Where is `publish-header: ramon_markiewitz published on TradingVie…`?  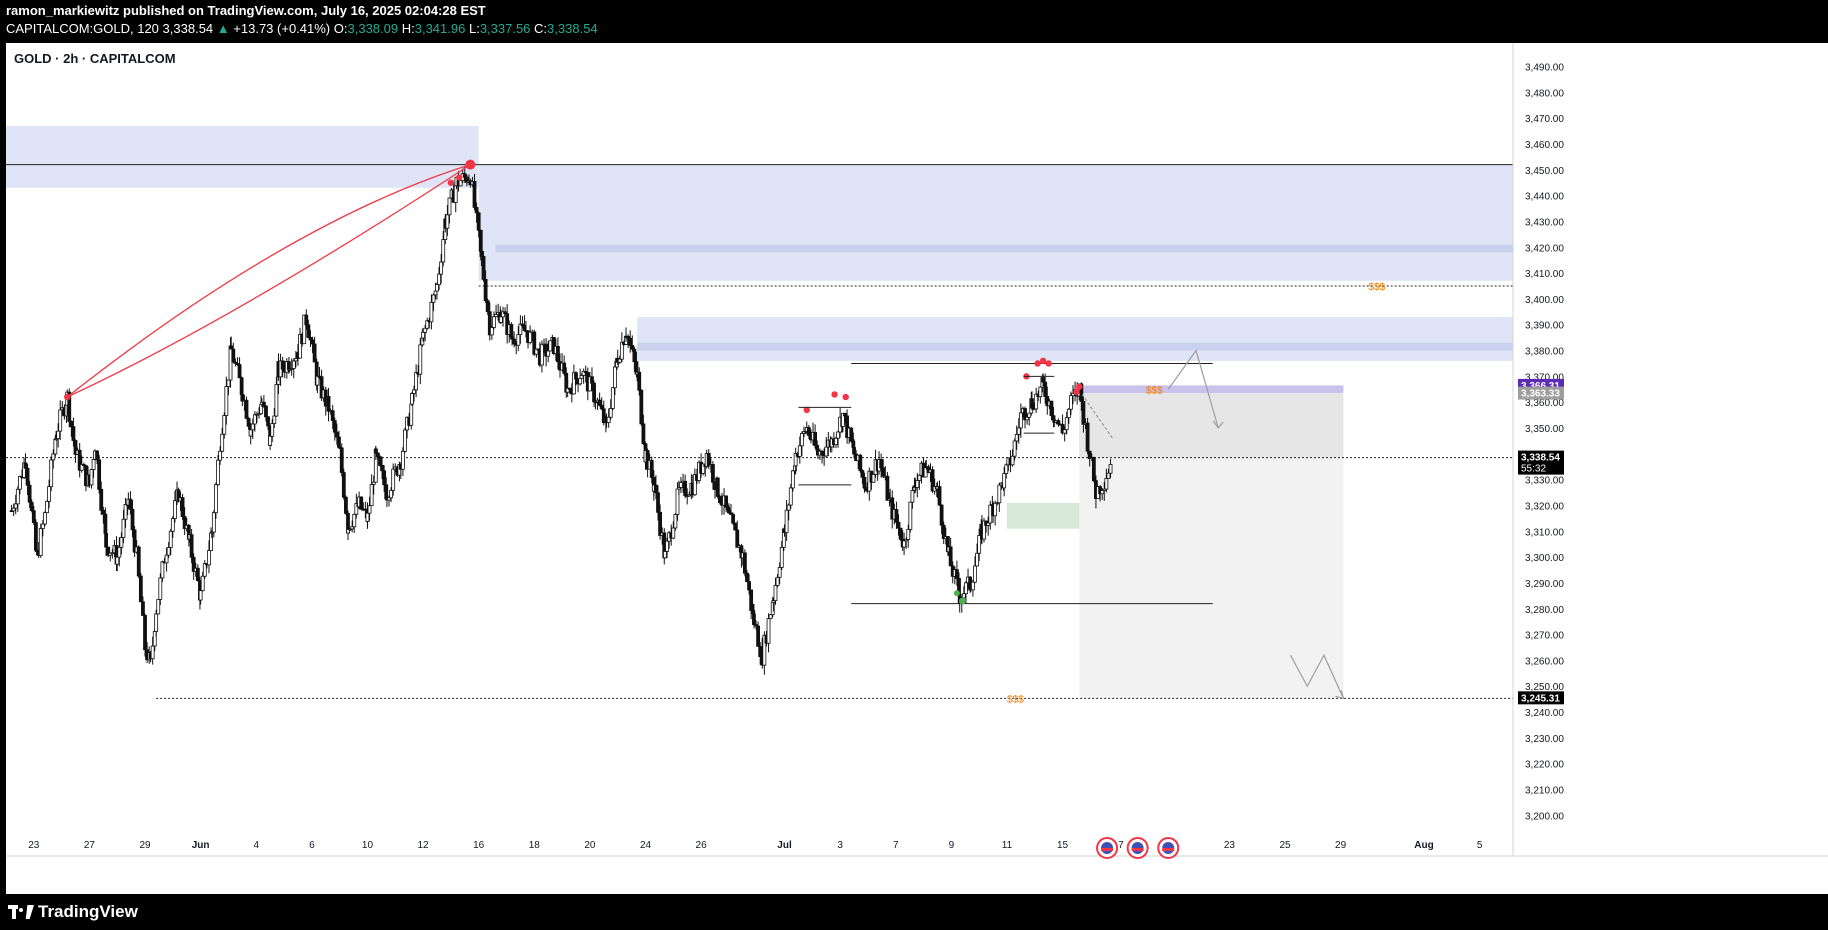
publish-header: ramon_markiewitz published on TradingVie… is located at coordinates (914, 21).